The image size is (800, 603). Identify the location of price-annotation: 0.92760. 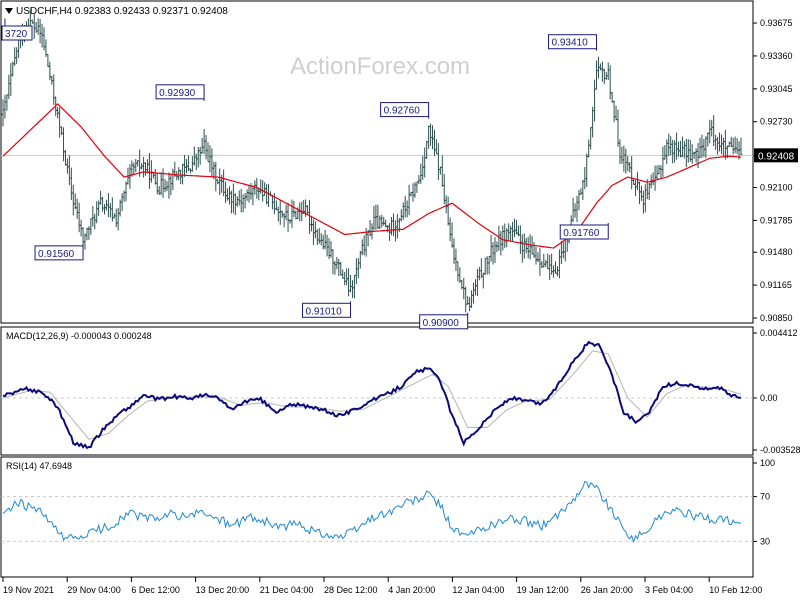
(405, 110).